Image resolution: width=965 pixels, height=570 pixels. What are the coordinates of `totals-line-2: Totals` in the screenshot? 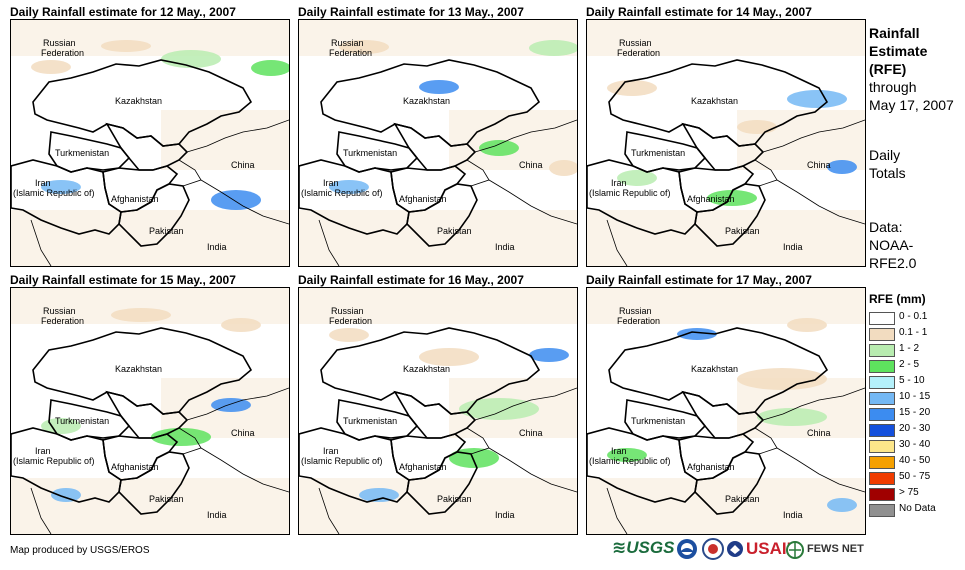 It's located at (887, 173).